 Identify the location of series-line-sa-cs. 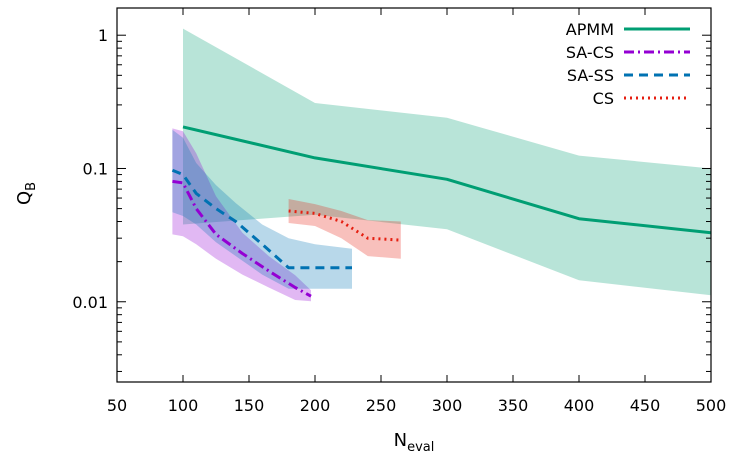
(242, 238).